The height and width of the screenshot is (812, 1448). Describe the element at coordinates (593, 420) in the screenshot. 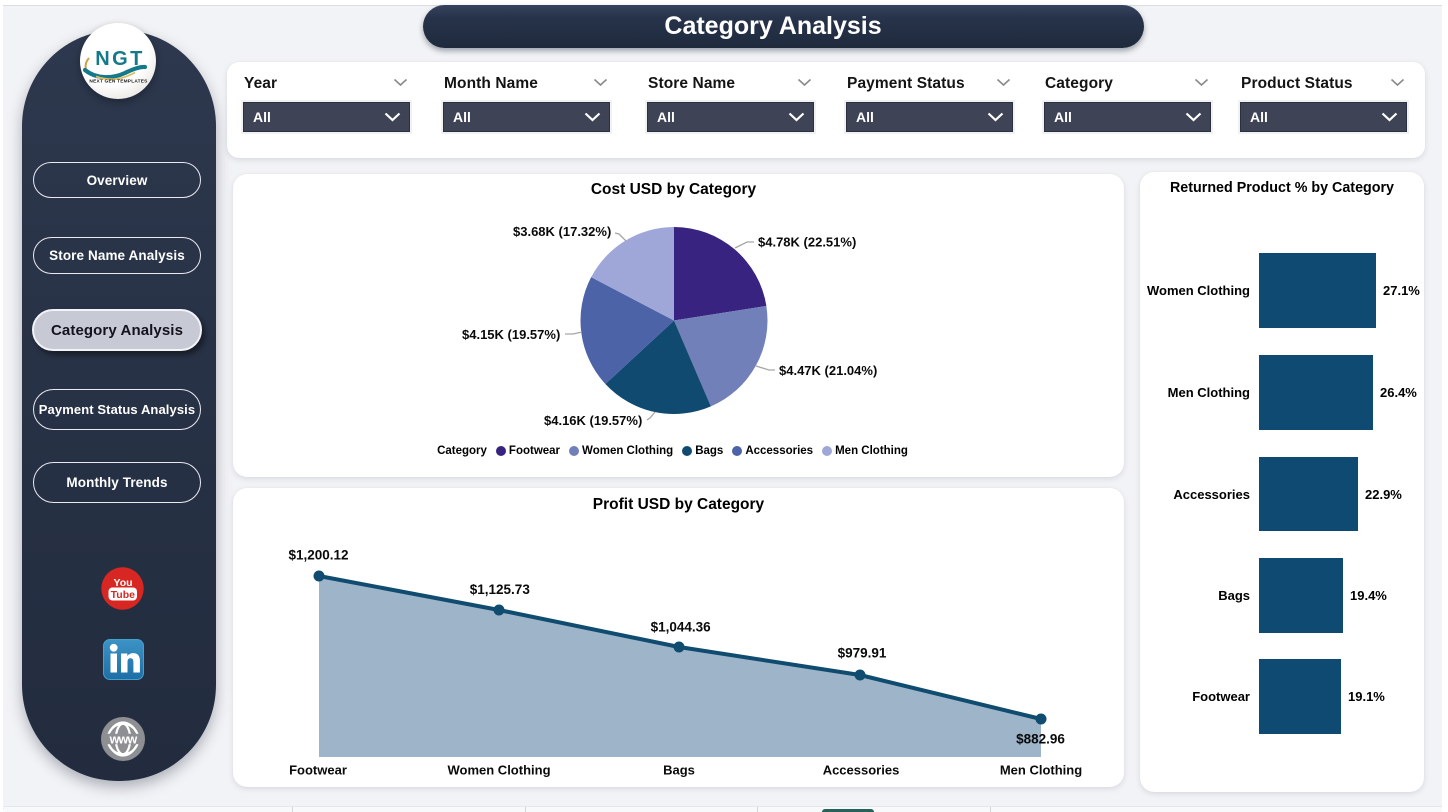

I see `svg-text: $4.16K (19.57%)` at that location.